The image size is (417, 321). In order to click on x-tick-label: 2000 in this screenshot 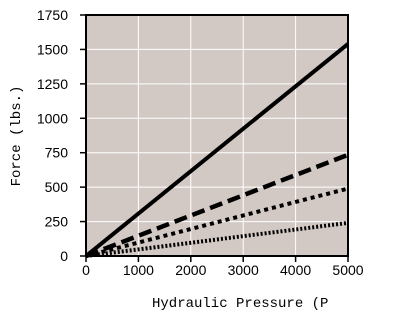, I will do `click(190, 270)`.